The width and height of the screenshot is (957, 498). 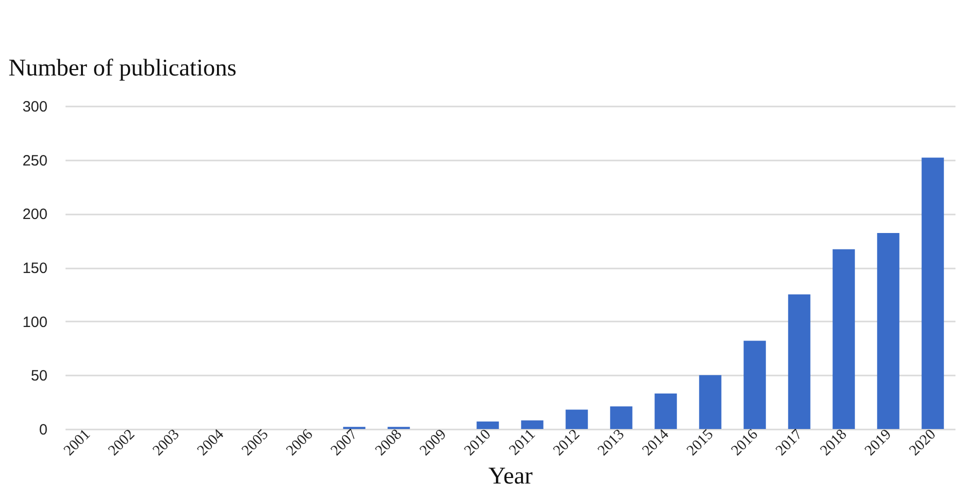 What do you see at coordinates (35, 107) in the screenshot?
I see `y-tick-label: 300` at bounding box center [35, 107].